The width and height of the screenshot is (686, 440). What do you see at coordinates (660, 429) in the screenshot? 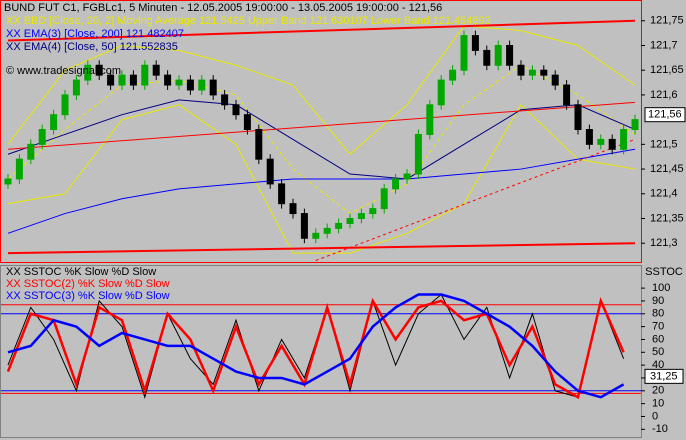
I see `y-tick-label: -10` at bounding box center [660, 429].